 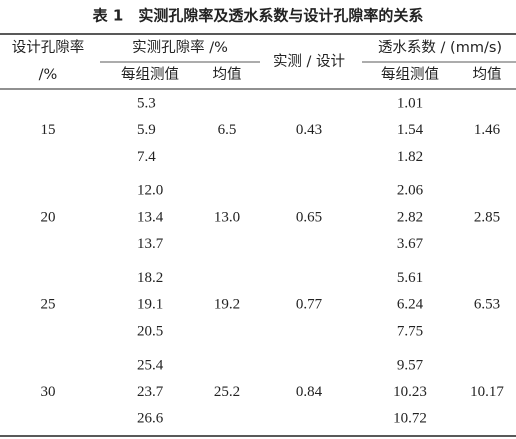 I want to click on cell: 23.7, so click(x=150, y=392).